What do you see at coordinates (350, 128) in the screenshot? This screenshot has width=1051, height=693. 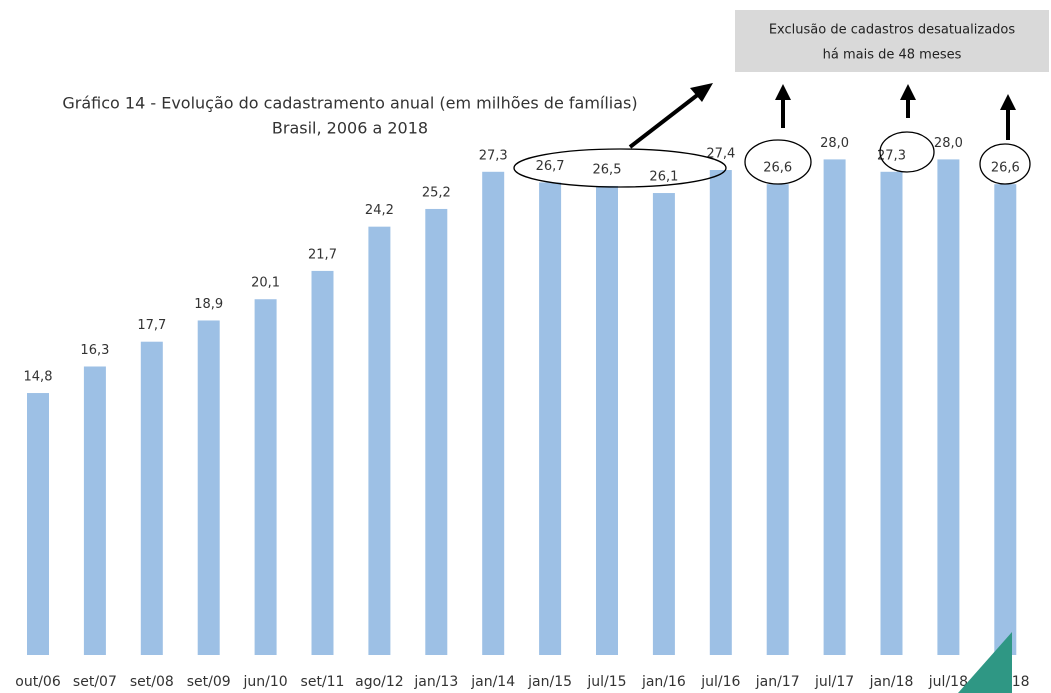 I see `chart-subtitle: Brasil, 2006 a 2018` at bounding box center [350, 128].